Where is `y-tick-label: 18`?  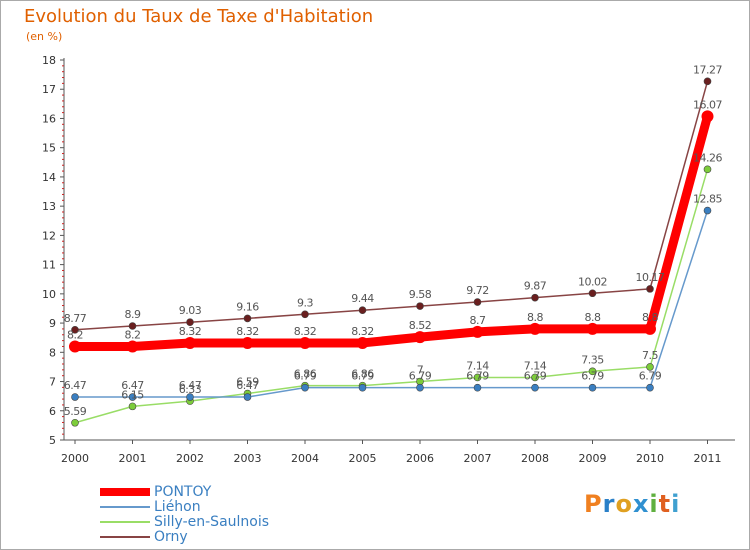
y-tick-label: 18 is located at coordinates (49, 60).